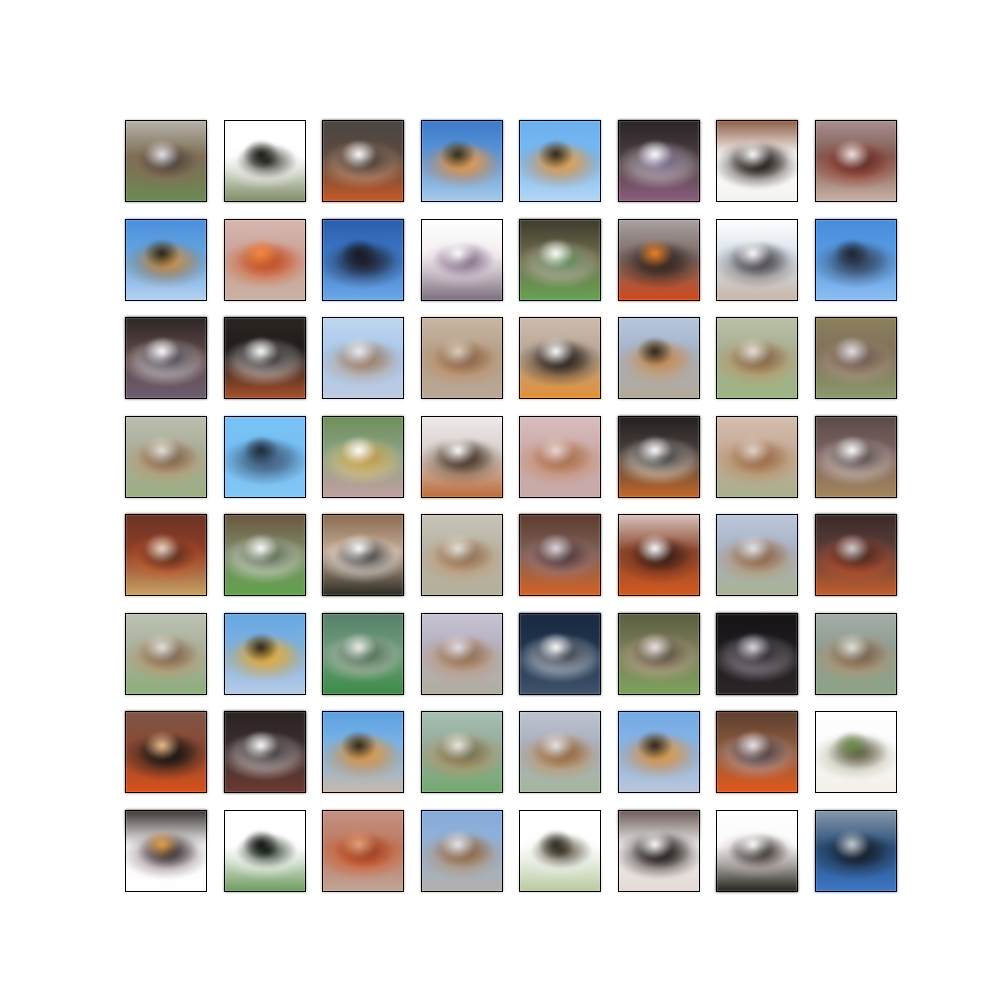 The width and height of the screenshot is (1000, 1000). I want to click on sample-thumbnail-r8-c7, so click(757, 851).